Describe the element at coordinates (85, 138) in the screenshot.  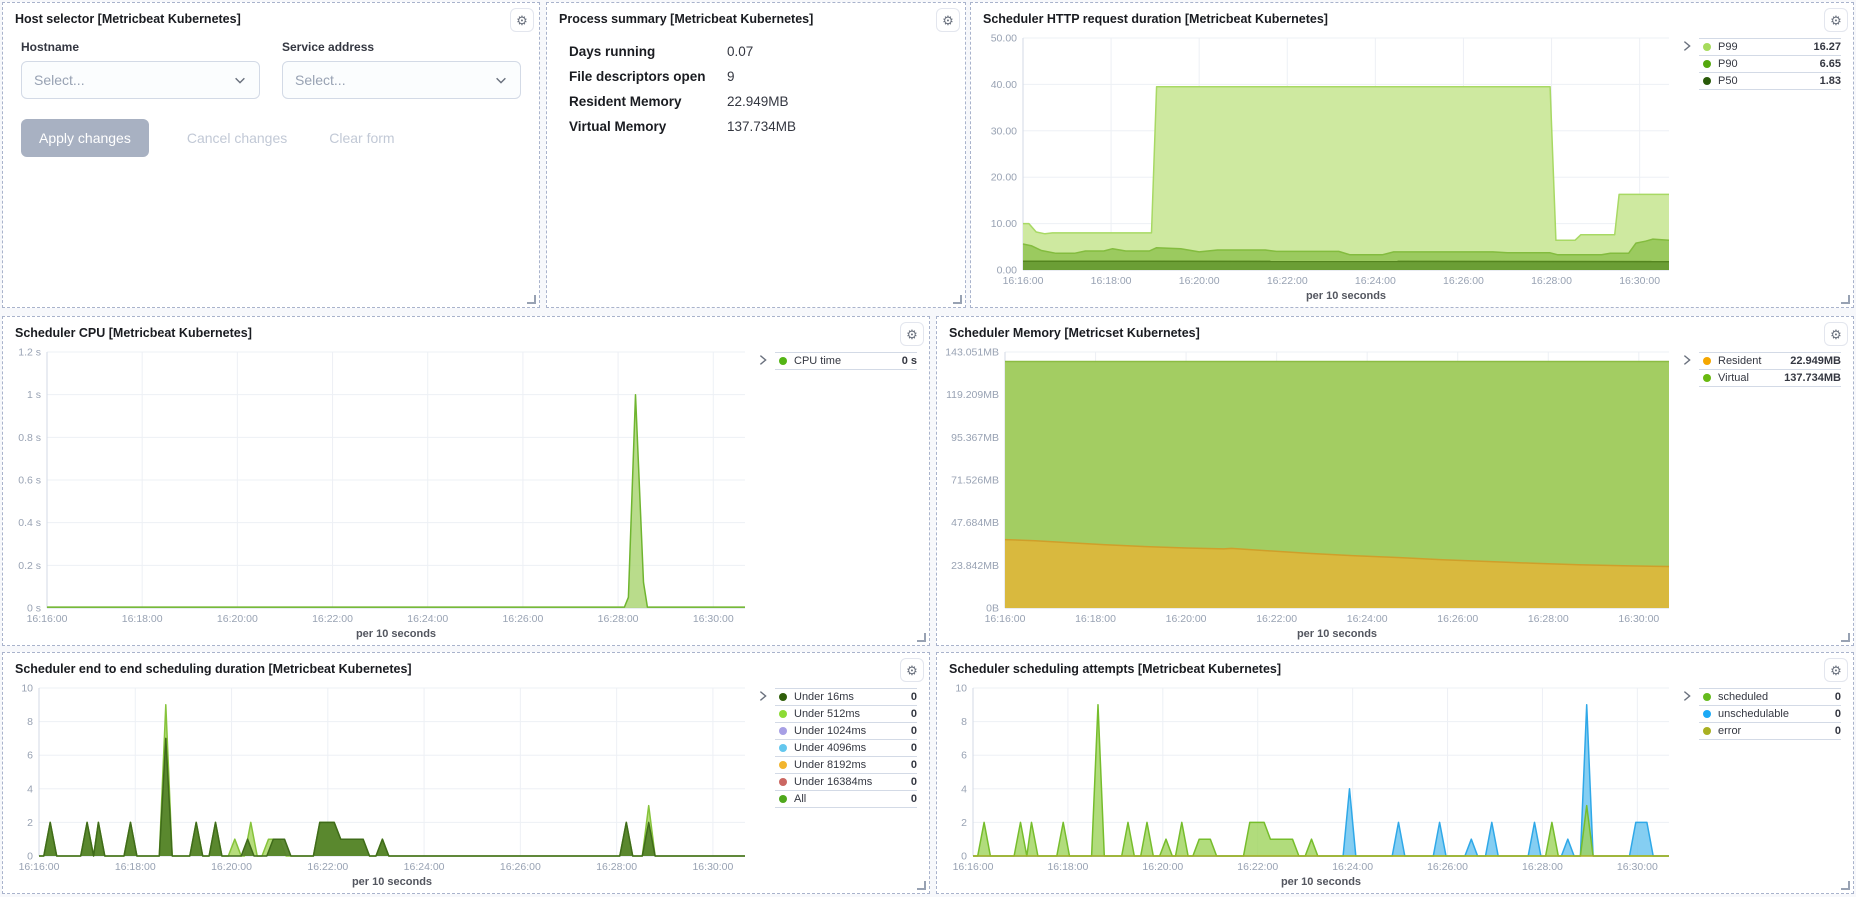
I see `apply-changes-button: Apply changes` at that location.